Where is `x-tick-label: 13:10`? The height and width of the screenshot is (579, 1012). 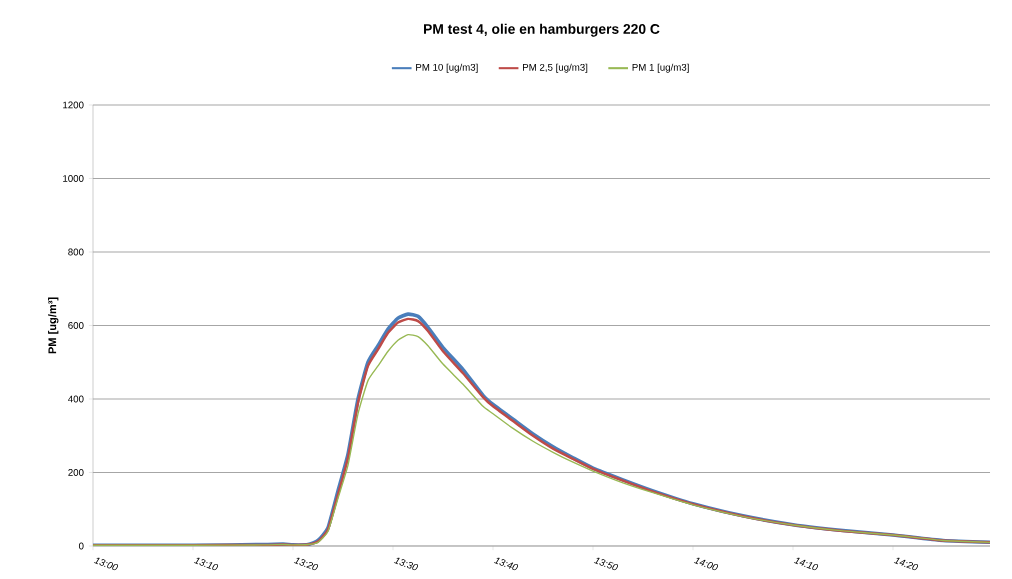 x-tick-label: 13:10 is located at coordinates (206, 564).